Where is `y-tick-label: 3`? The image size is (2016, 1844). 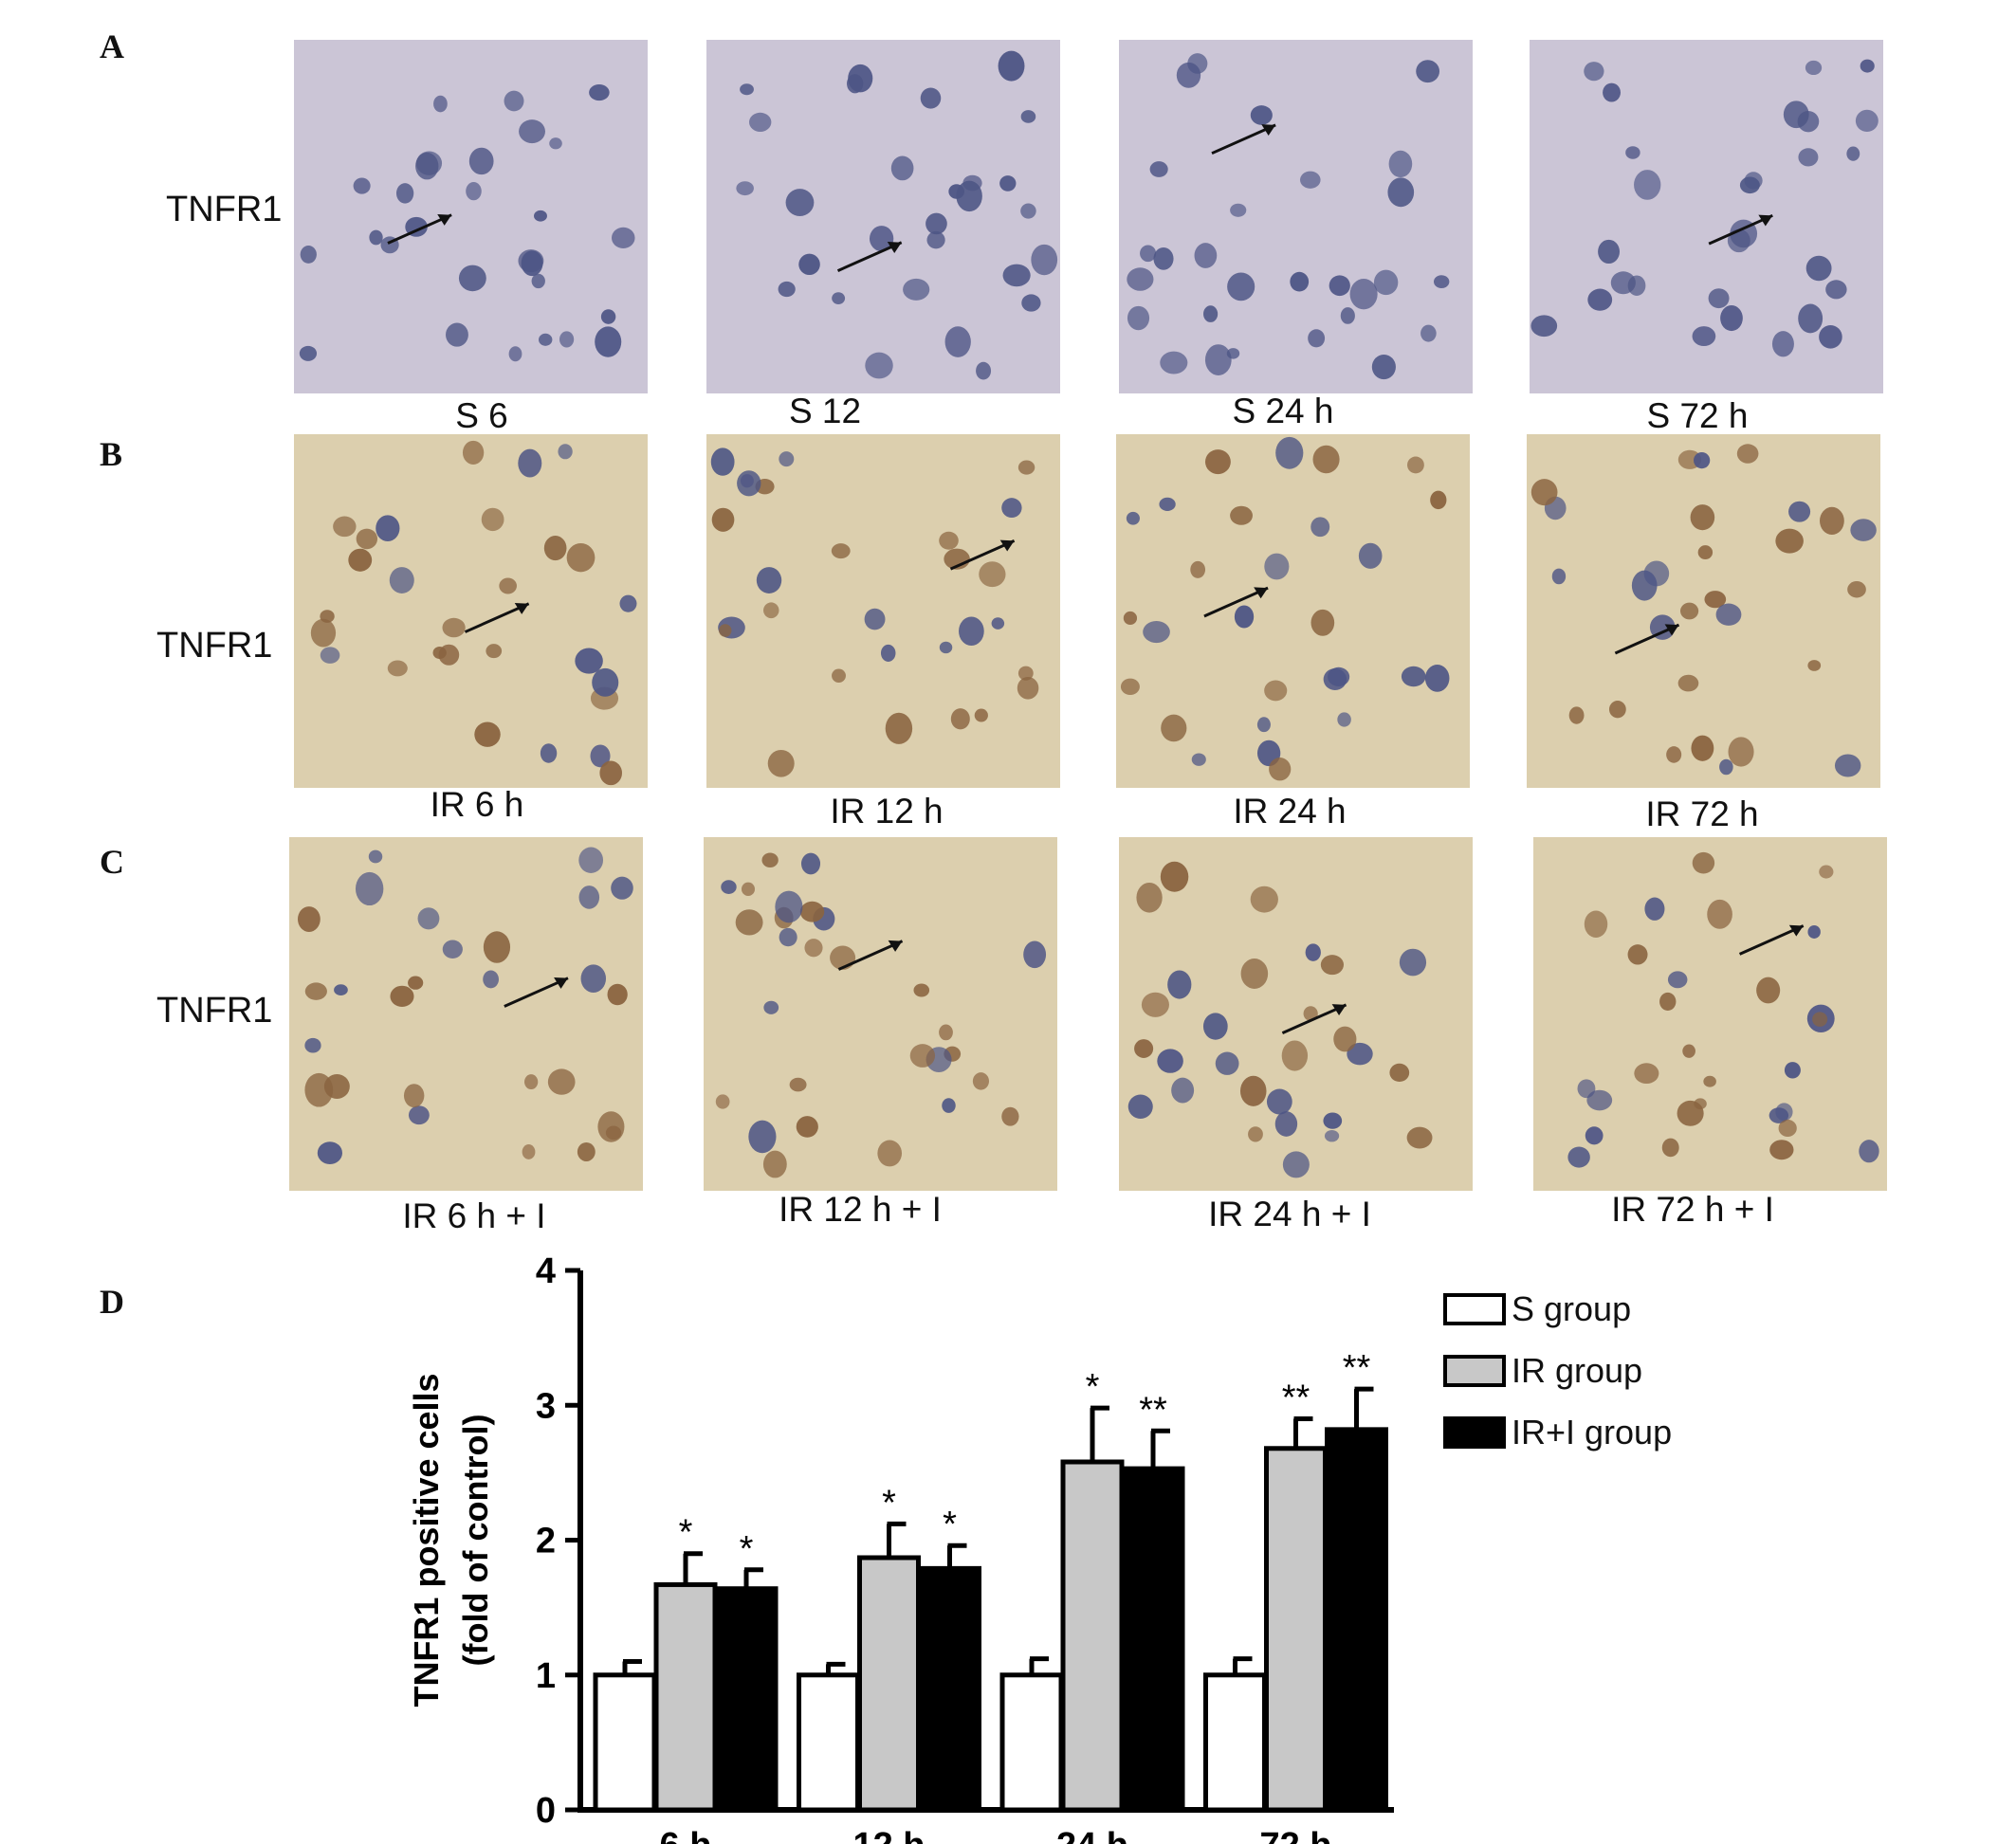
y-tick-label: 3 is located at coordinates (546, 1406).